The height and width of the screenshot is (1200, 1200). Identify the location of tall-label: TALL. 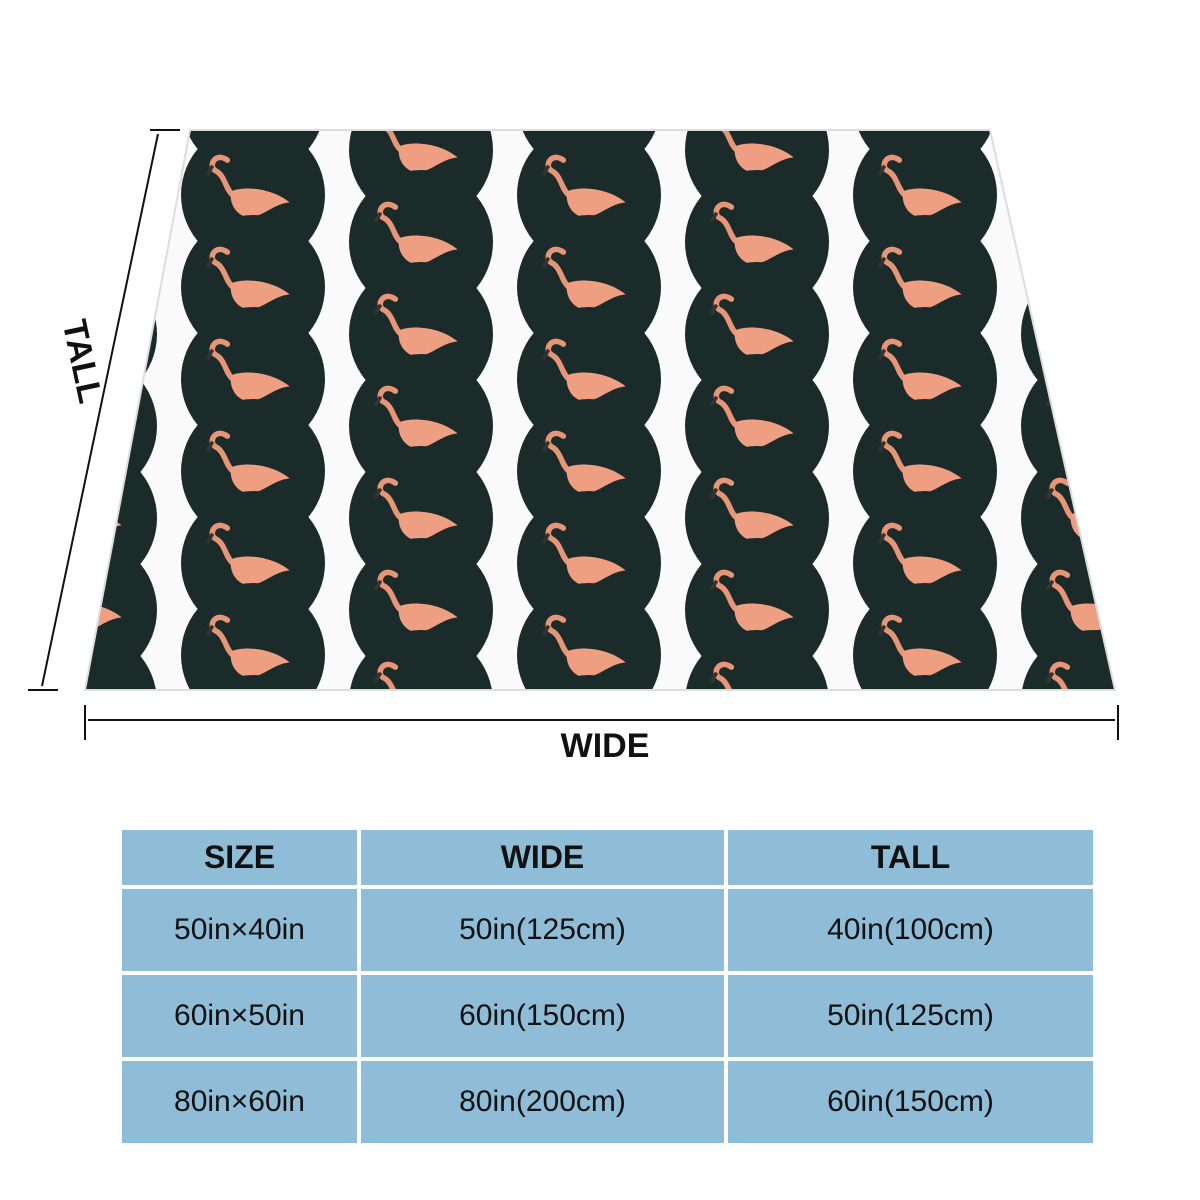
(82, 361).